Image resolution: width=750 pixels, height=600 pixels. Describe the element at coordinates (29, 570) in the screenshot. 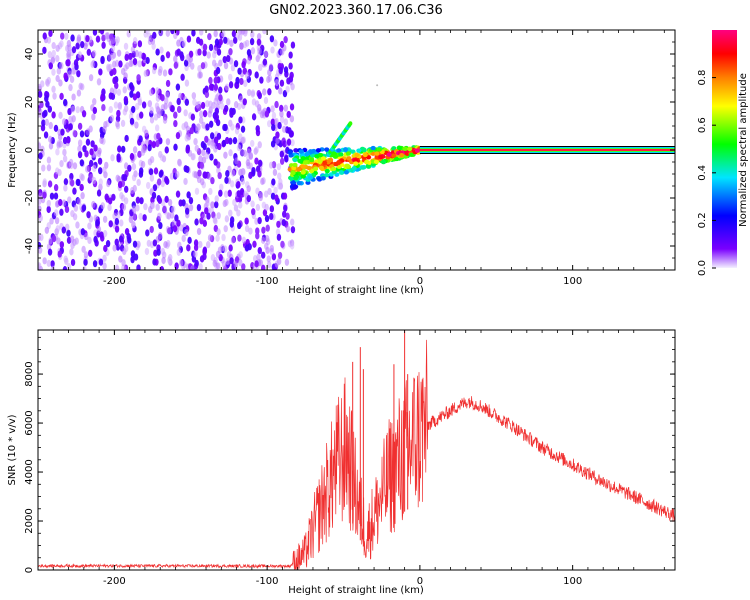

I see `snr-y-tick-label: 0` at that location.